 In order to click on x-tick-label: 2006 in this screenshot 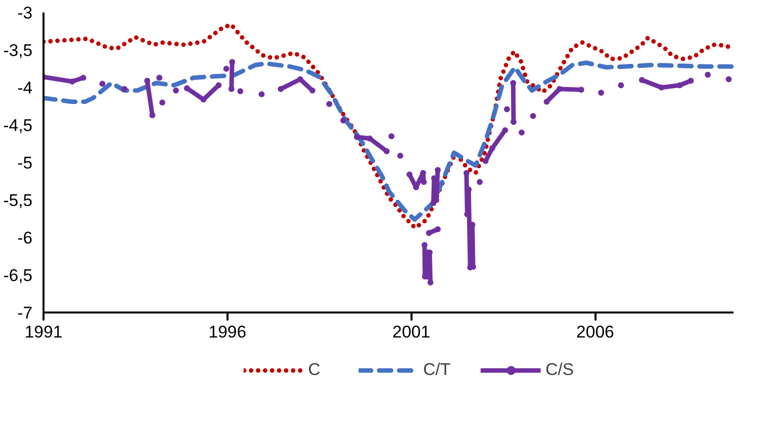, I will do `click(595, 332)`.